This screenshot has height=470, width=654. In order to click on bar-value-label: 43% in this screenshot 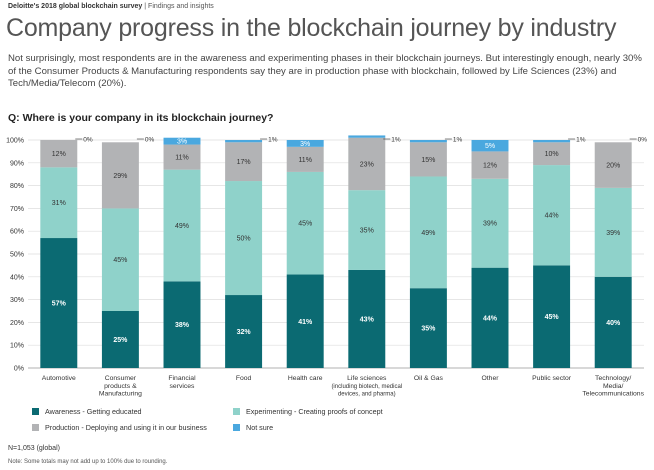, I will do `click(367, 319)`.